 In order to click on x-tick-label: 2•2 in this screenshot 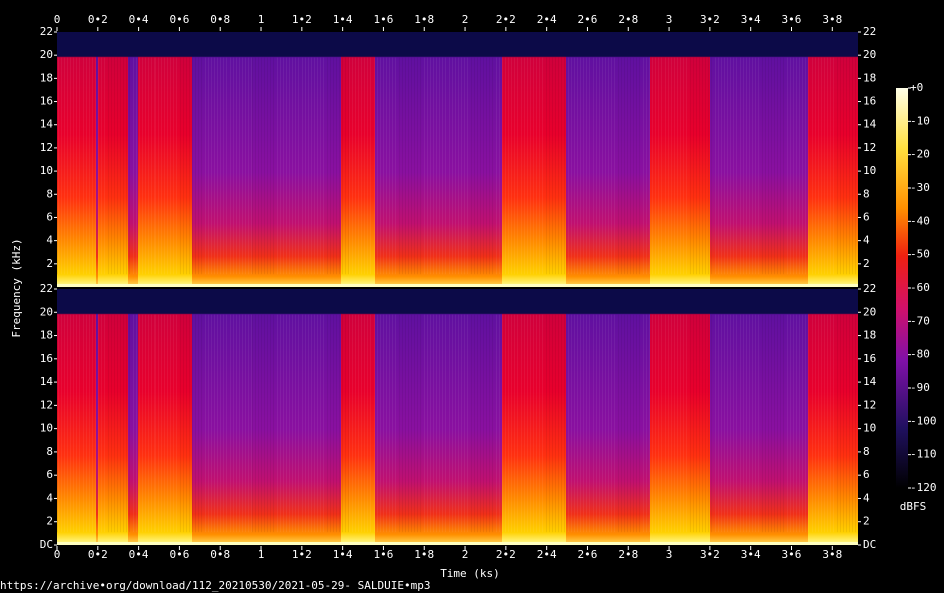, I will do `click(506, 554)`.